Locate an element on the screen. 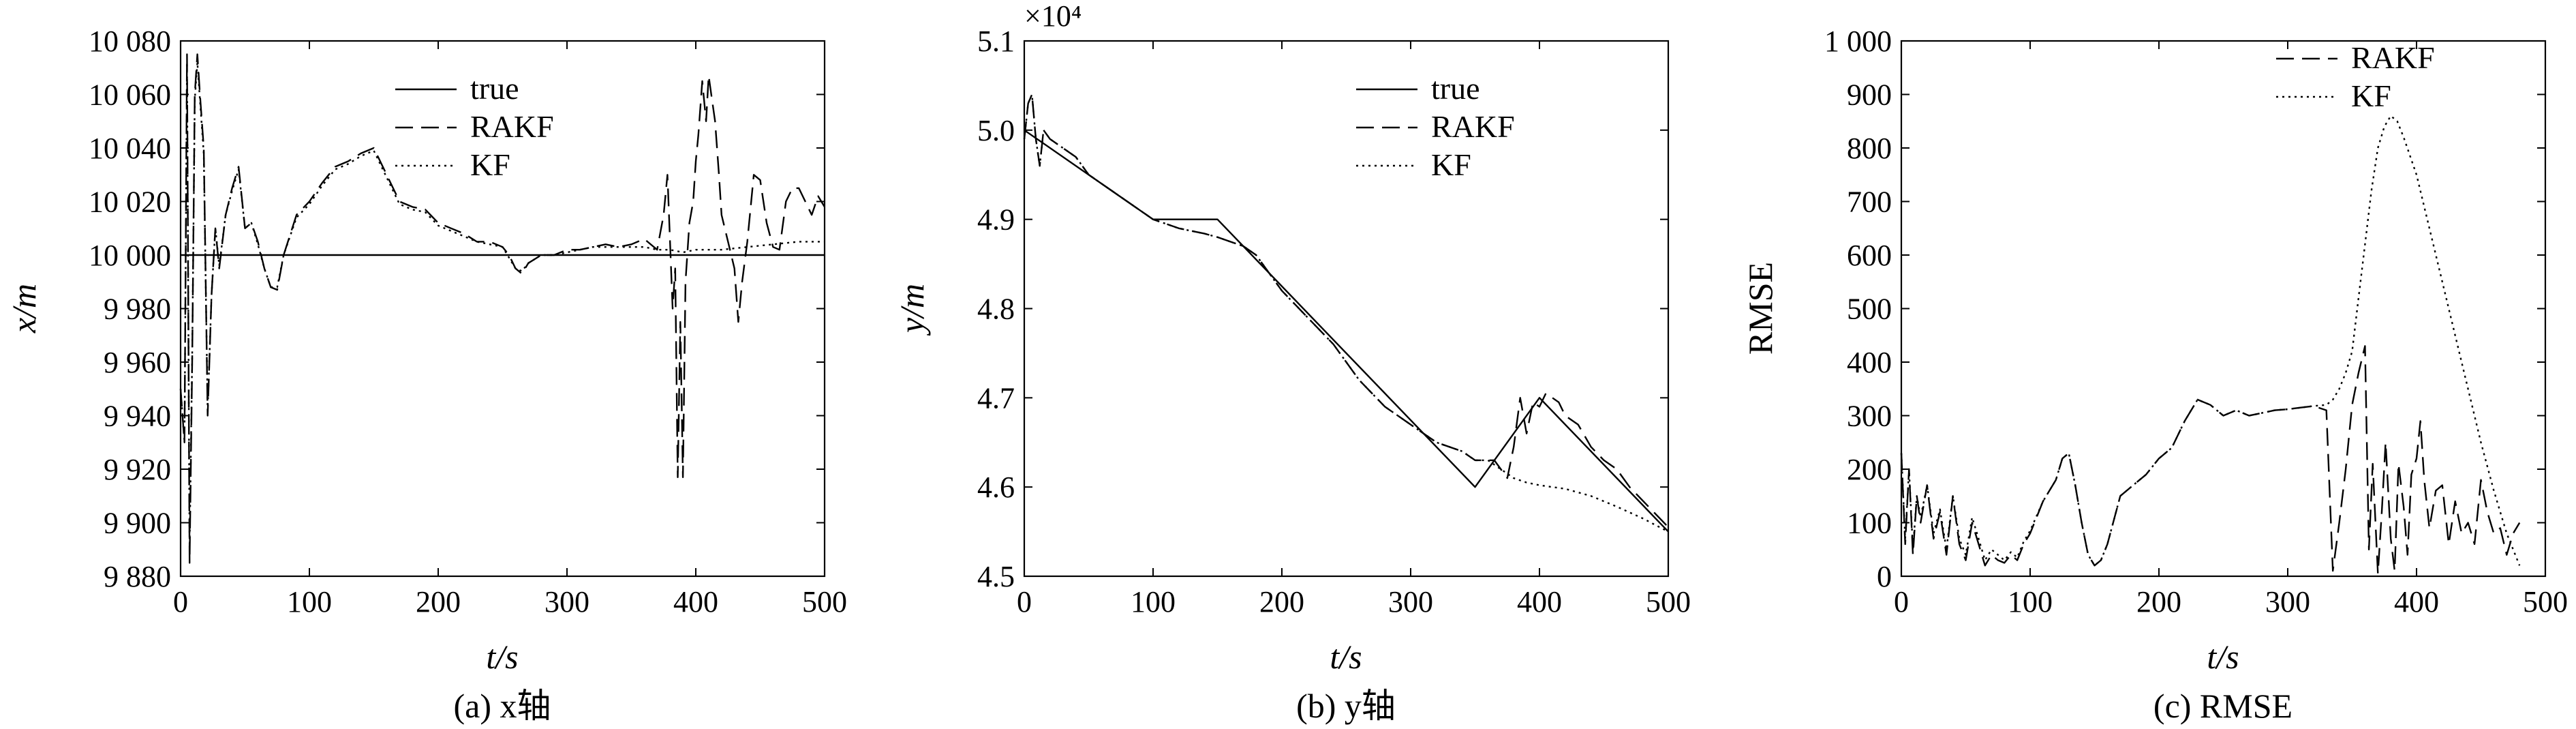 The image size is (2576, 729). y-tick-label: 9 980 is located at coordinates (137, 309).